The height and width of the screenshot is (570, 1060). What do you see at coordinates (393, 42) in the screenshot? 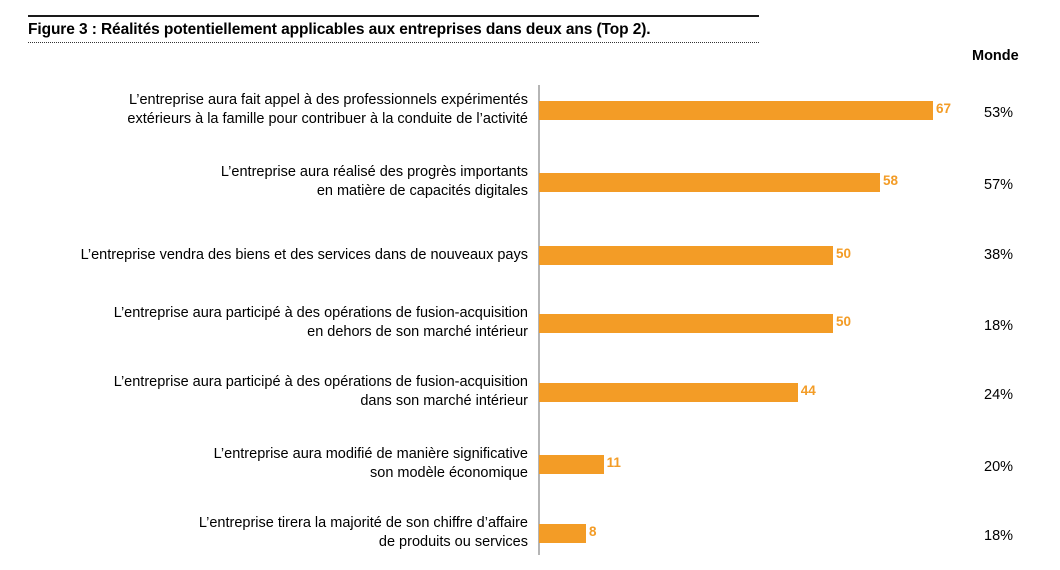
I see `title-dotted-underline` at bounding box center [393, 42].